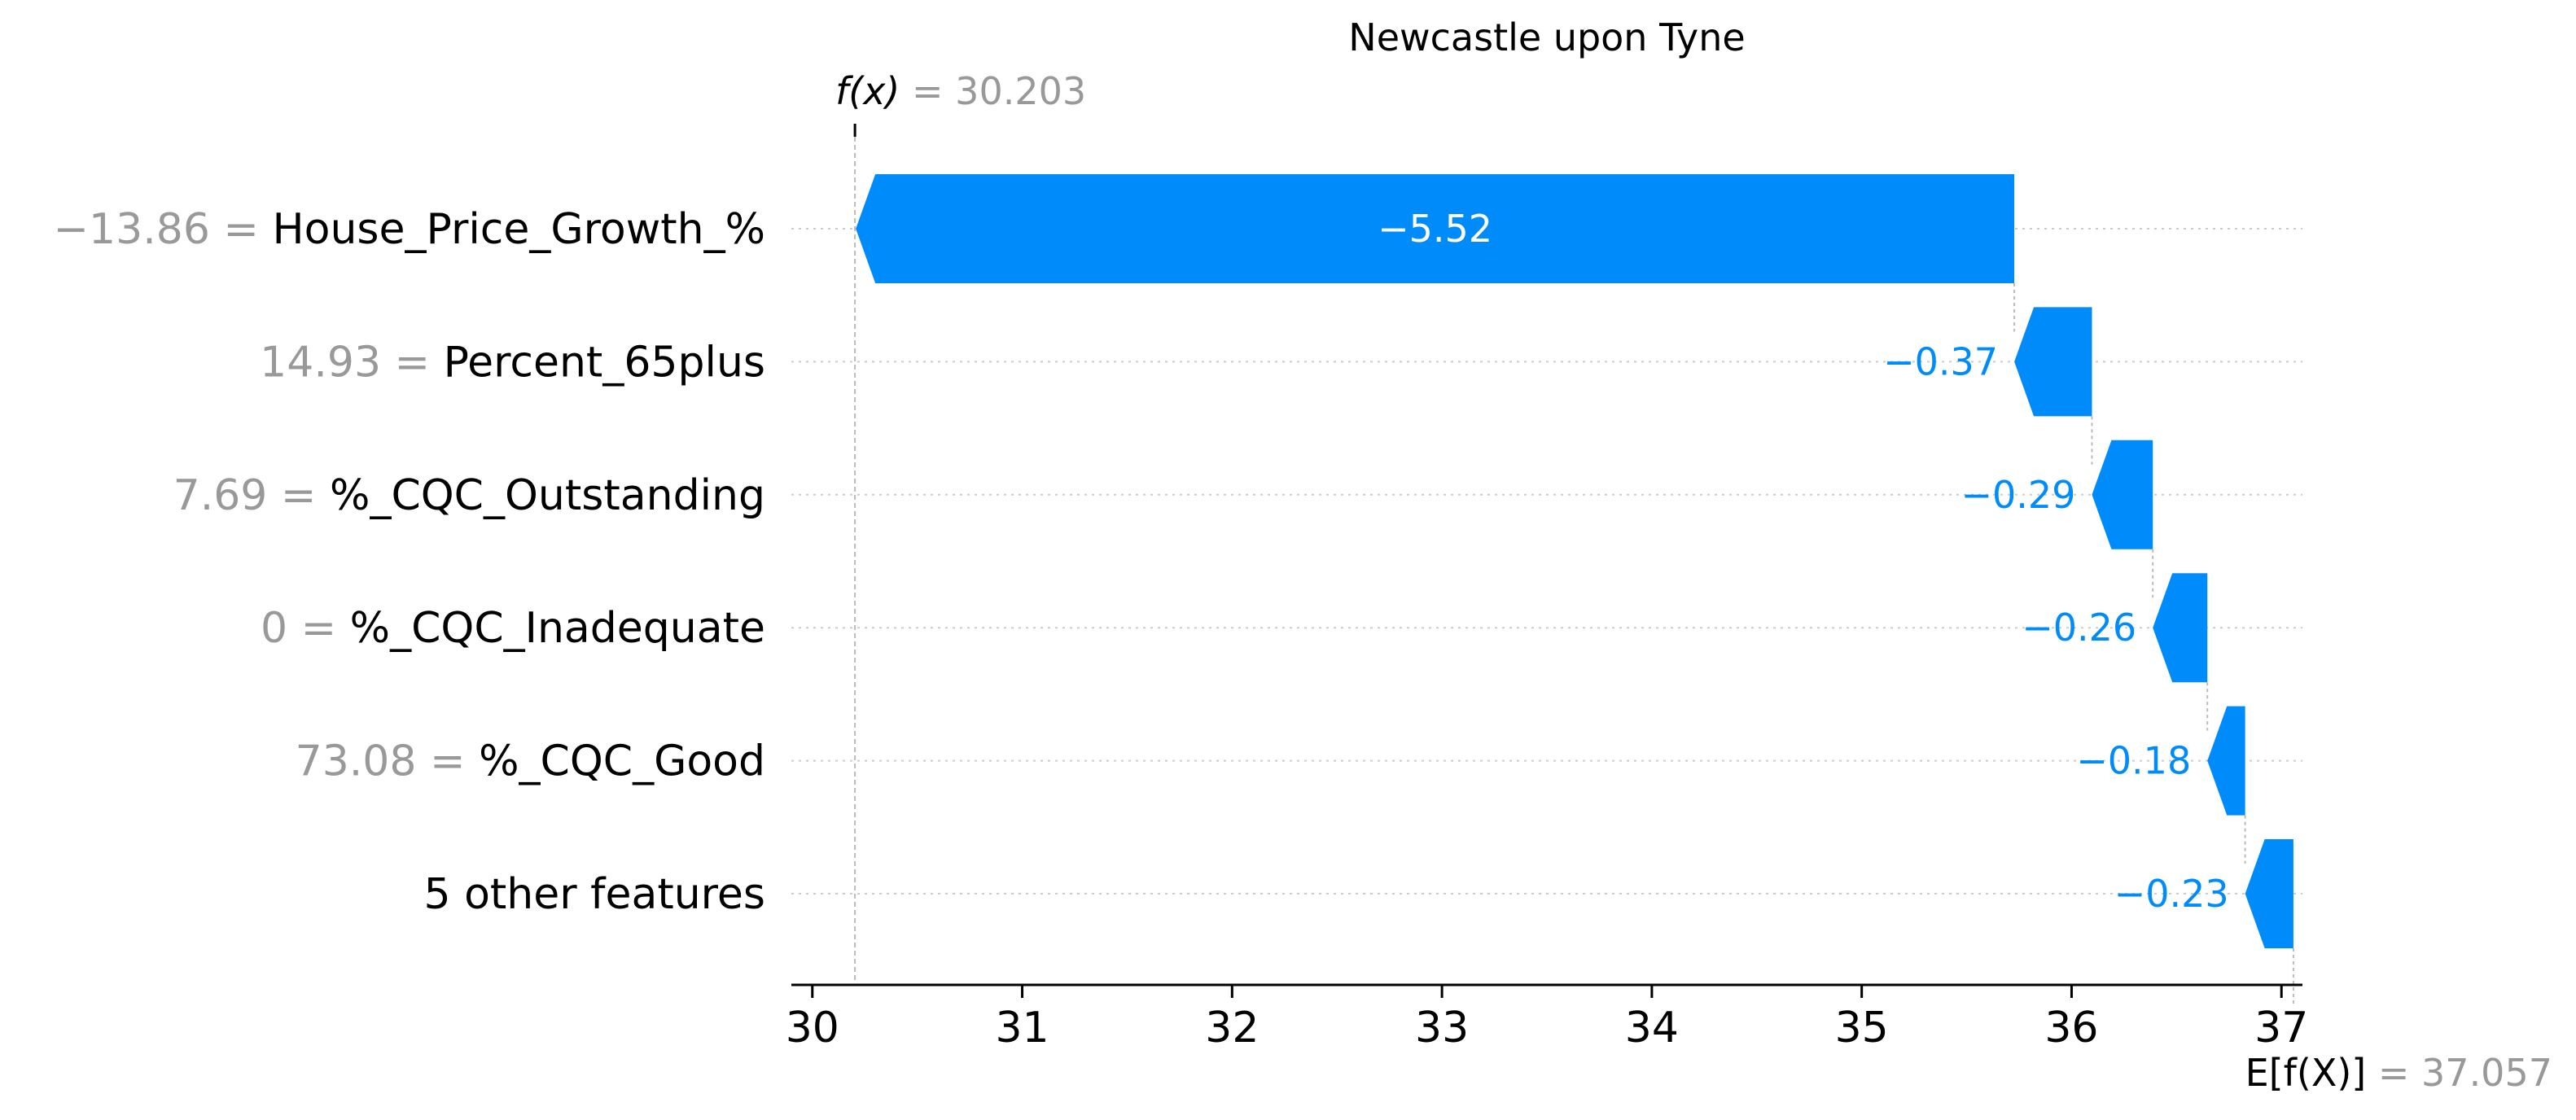 This screenshot has height=1120, width=2576. I want to click on feature-name: 5 other features, so click(594, 895).